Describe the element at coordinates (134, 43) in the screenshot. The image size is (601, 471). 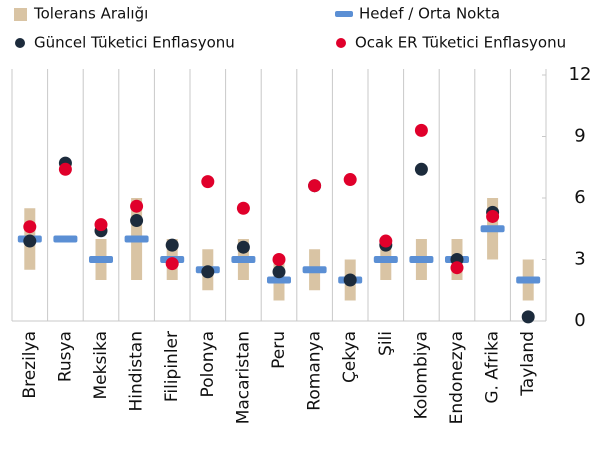
I see `legend-label: Güncel Tüketici Enflasyonu` at that location.